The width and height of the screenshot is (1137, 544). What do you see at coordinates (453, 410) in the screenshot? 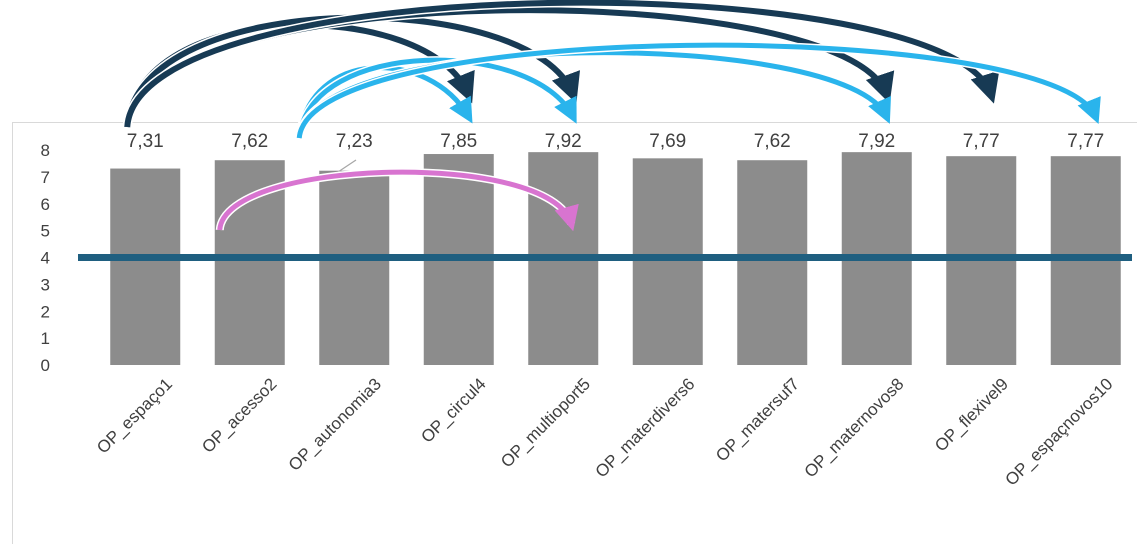
I see `x-tick-label: OP_circul4` at bounding box center [453, 410].